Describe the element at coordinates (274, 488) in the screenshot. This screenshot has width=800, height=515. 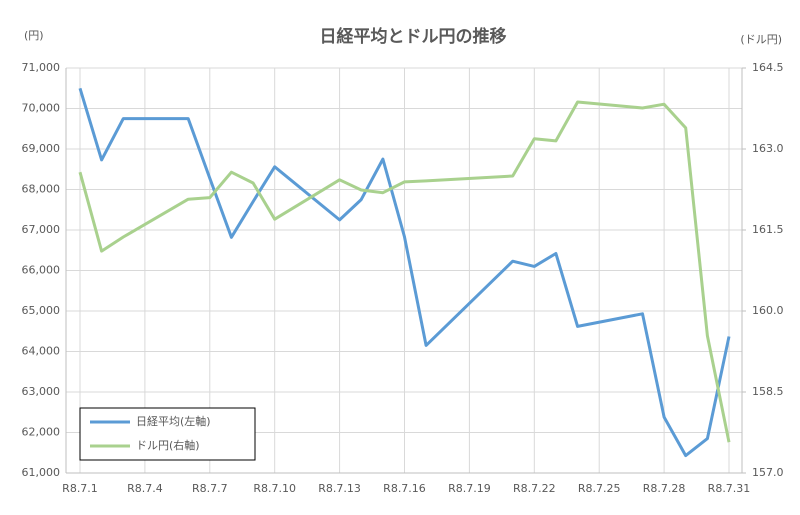
I see `x-tick-label: R8.7.10` at that location.